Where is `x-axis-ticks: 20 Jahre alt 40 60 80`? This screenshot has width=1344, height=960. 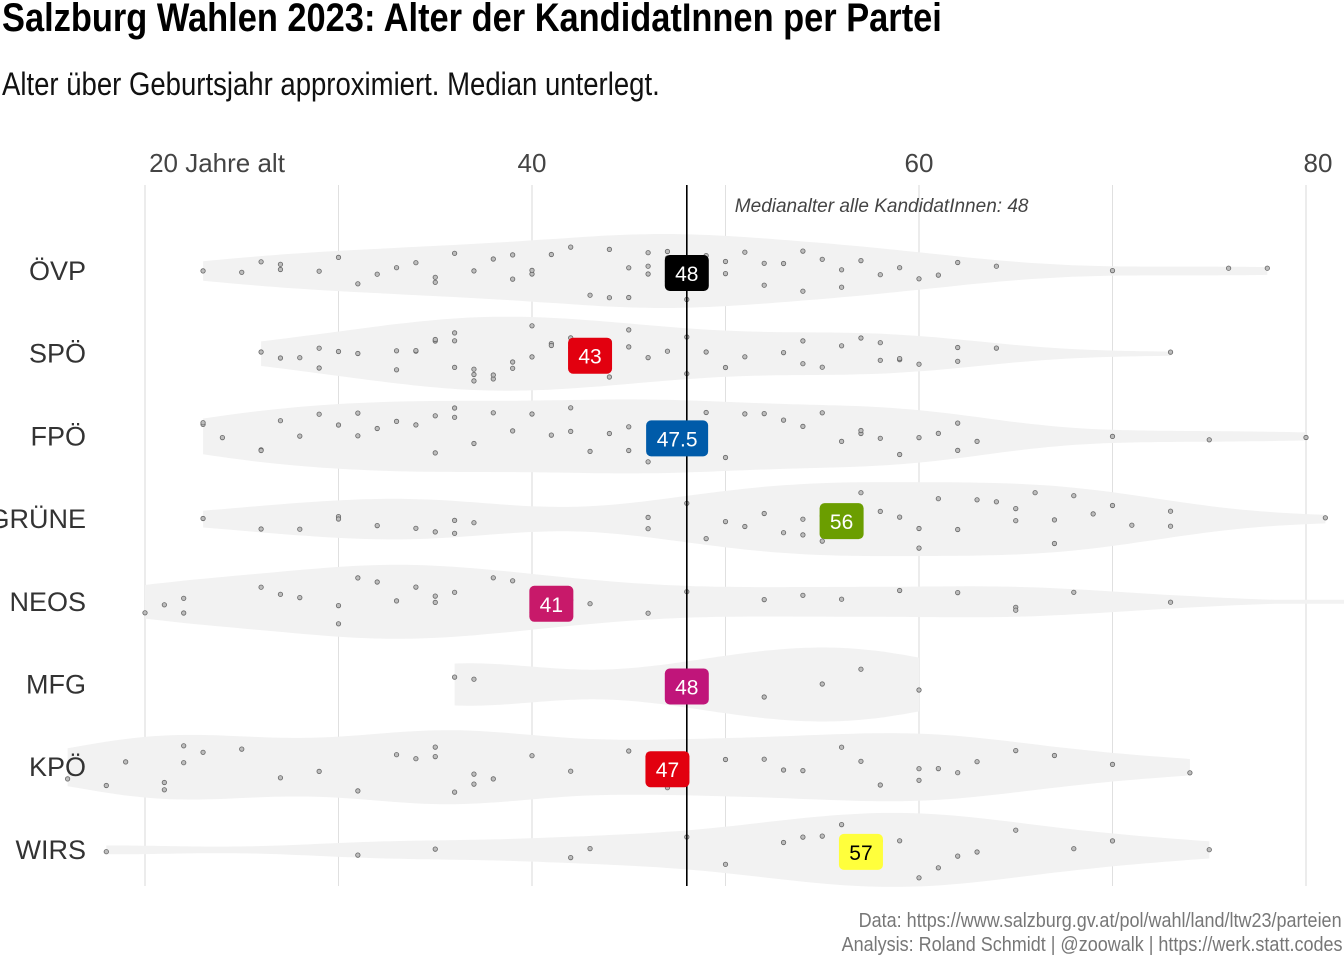 x-axis-ticks: 20 Jahre alt 40 60 80 is located at coordinates (740, 163).